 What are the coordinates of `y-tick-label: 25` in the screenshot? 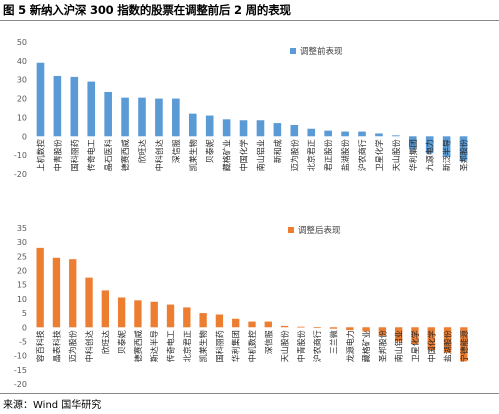 It's located at (22, 256).